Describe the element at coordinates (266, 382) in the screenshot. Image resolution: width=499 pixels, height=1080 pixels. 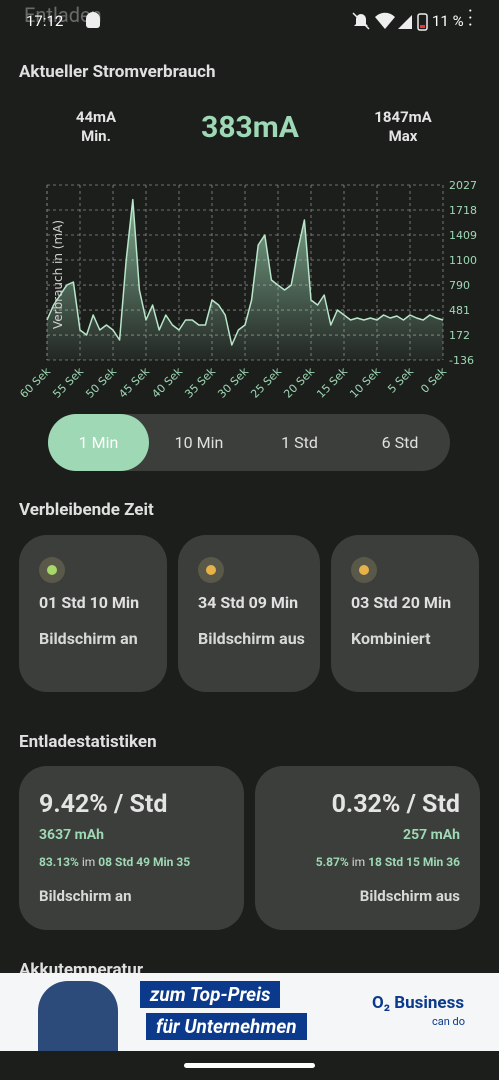
I see `x-tick-label: 25 Sek` at that location.